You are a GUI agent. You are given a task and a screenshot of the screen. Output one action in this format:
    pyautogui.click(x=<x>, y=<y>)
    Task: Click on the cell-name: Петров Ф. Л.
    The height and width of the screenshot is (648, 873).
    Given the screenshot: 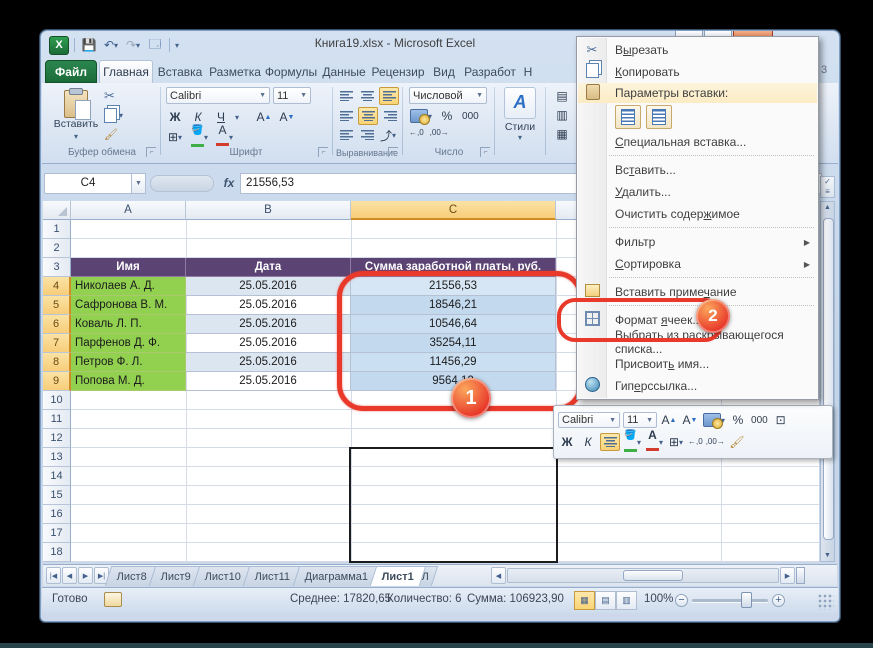 What is the action you would take?
    pyautogui.click(x=128, y=362)
    